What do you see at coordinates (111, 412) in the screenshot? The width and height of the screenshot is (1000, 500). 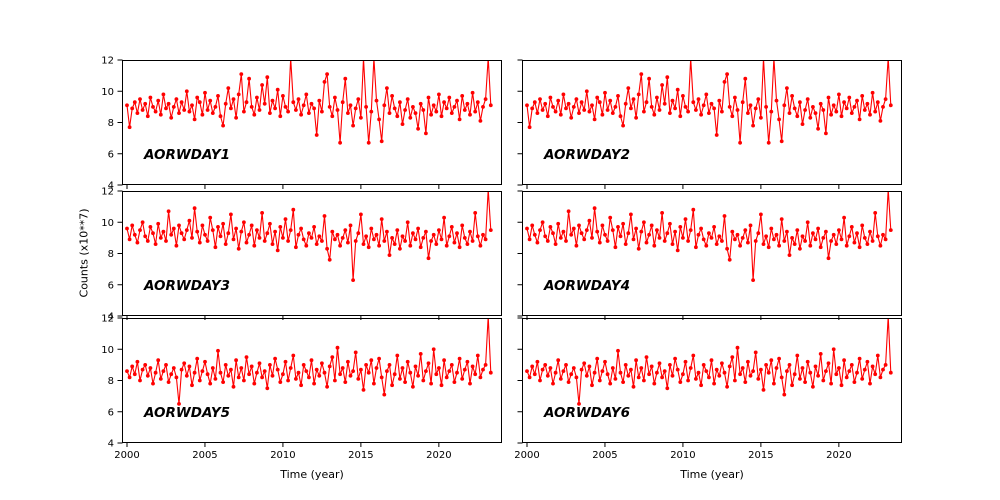 I see `y-tick-label: 6` at bounding box center [111, 412].